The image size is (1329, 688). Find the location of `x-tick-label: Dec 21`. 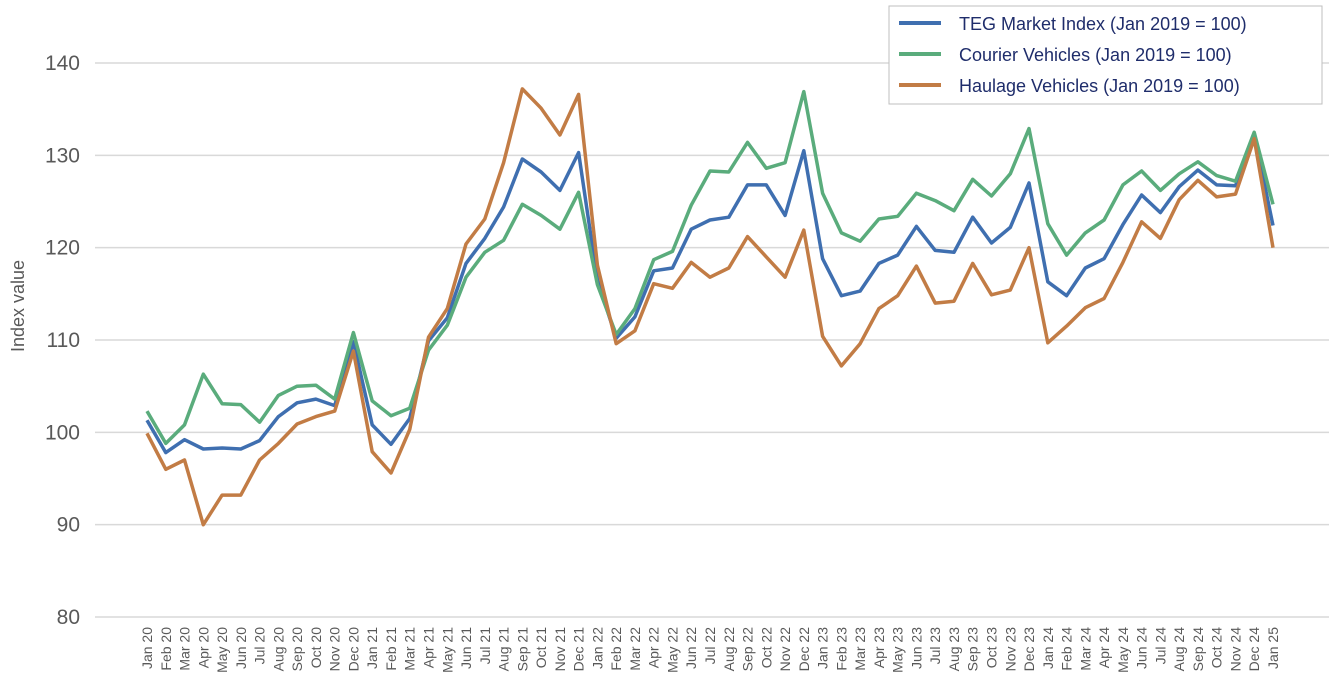

x-tick-label: Dec 21 is located at coordinates (579, 649).